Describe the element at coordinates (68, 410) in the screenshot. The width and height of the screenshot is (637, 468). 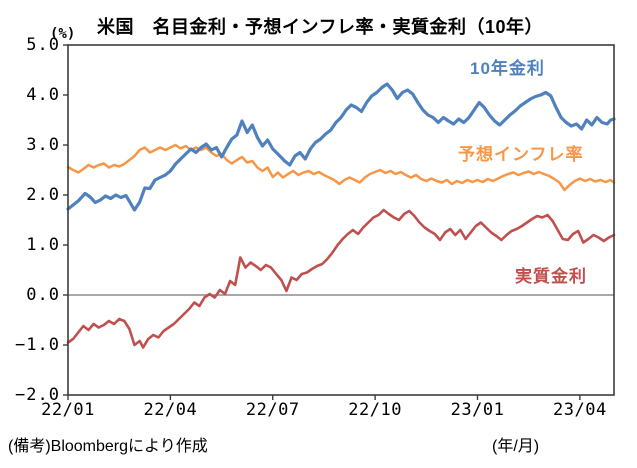
I see `x-tick-label-22/01: 22/01` at that location.